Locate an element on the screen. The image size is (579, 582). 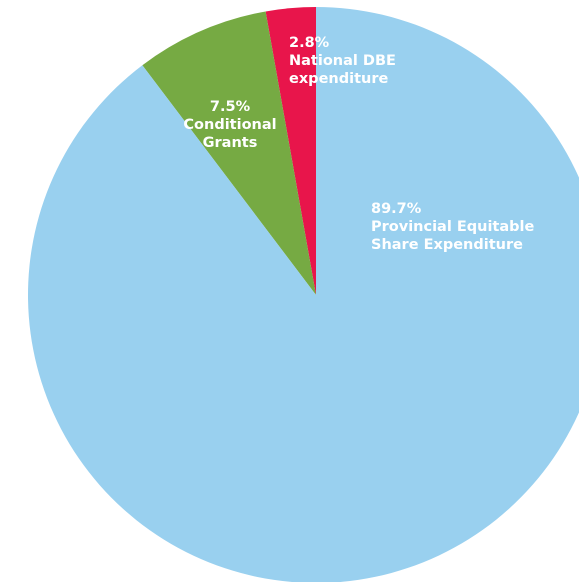
pie-slice-national-dbe-expenditure is located at coordinates (290, 151).